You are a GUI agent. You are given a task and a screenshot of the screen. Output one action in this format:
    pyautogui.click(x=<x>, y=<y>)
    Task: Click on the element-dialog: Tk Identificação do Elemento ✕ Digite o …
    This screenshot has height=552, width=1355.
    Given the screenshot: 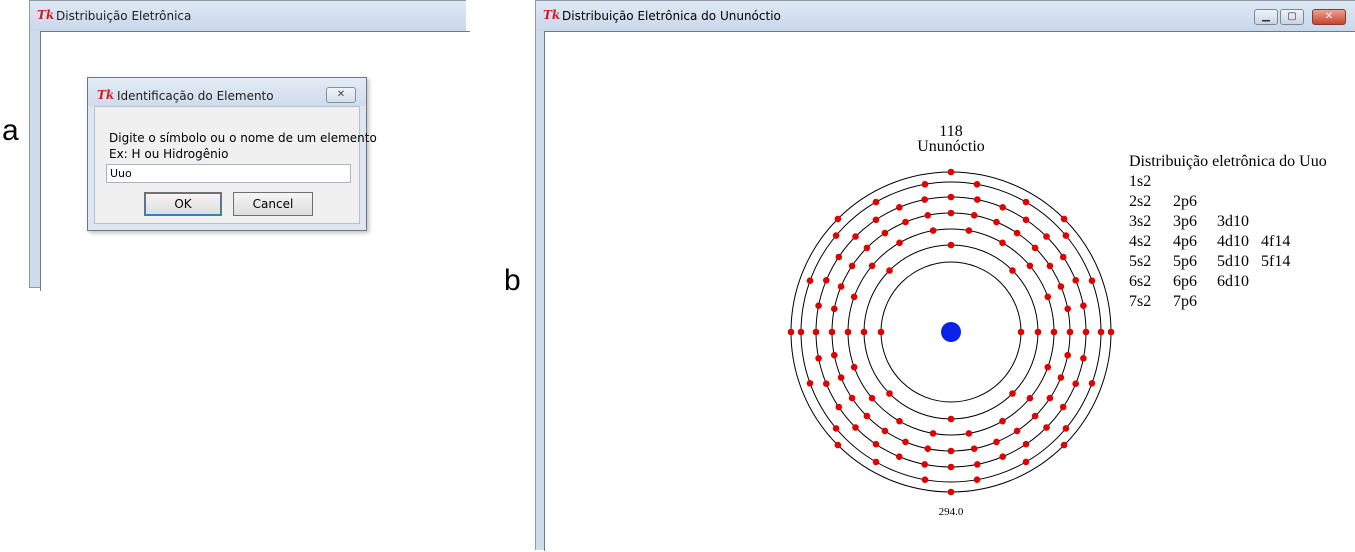 What is the action you would take?
    pyautogui.click(x=232, y=154)
    